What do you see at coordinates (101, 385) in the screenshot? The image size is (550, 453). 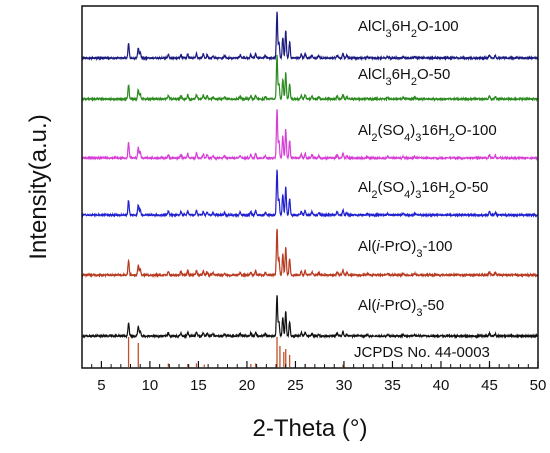 I see `x-tick-label: 5` at bounding box center [101, 385].